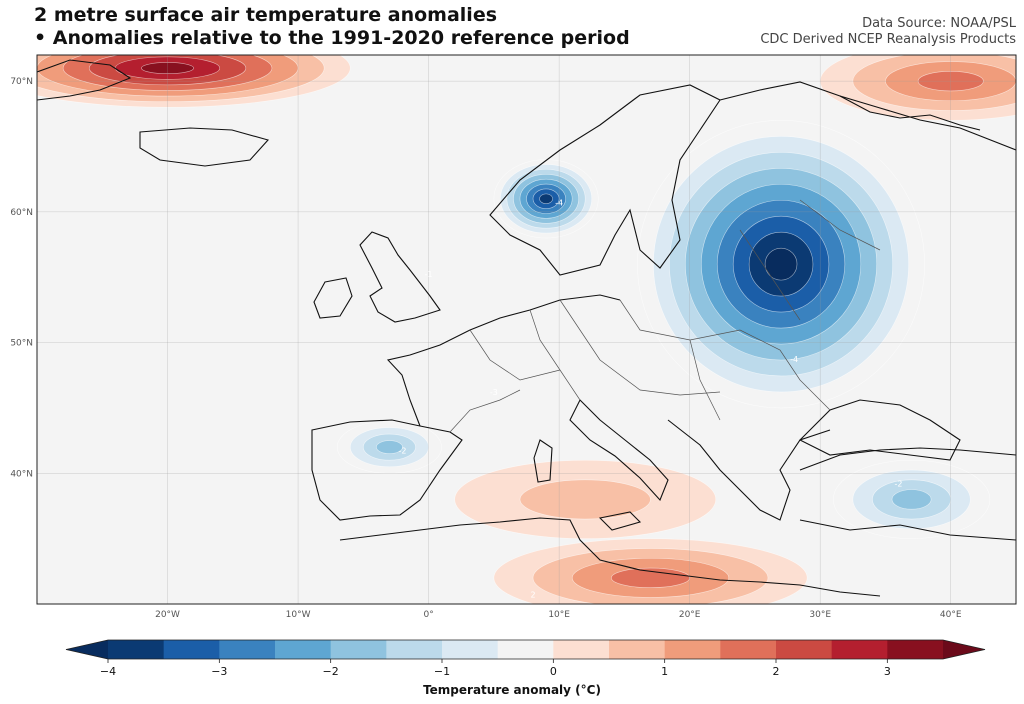 This screenshot has width=1024, height=704. Describe the element at coordinates (442, 671) in the screenshot. I see `colorbar-tick-label-3: −1` at that location.